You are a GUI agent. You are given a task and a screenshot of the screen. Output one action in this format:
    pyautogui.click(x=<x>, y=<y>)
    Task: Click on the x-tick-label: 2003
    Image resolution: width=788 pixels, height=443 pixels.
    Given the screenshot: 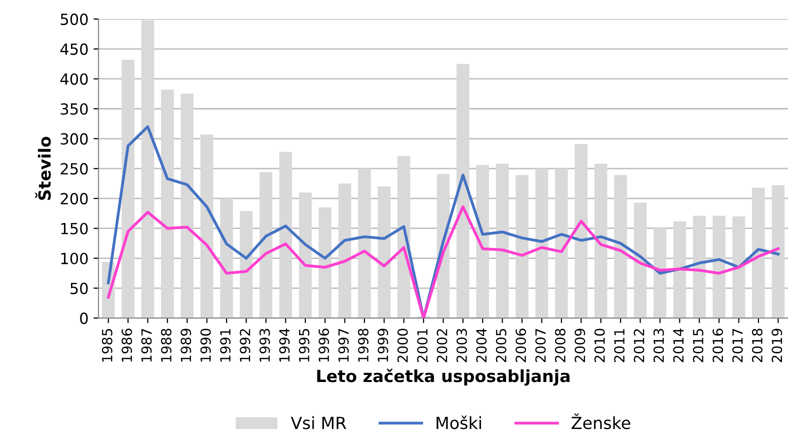 What is the action you would take?
    pyautogui.click(x=461, y=345)
    